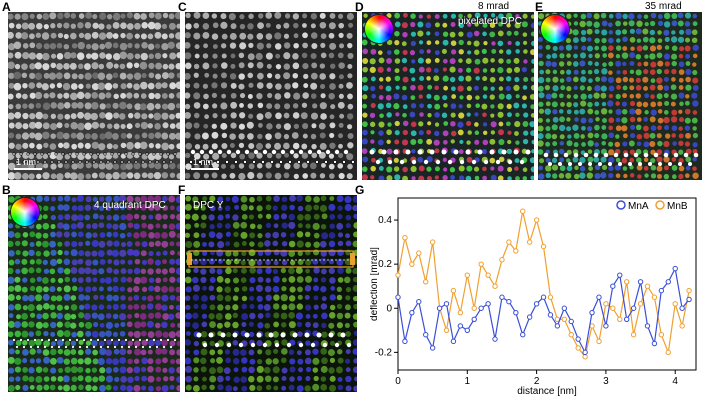 Image resolution: width=705 pixels, height=403 pixels. I want to click on profile-marker-left, so click(189, 259).